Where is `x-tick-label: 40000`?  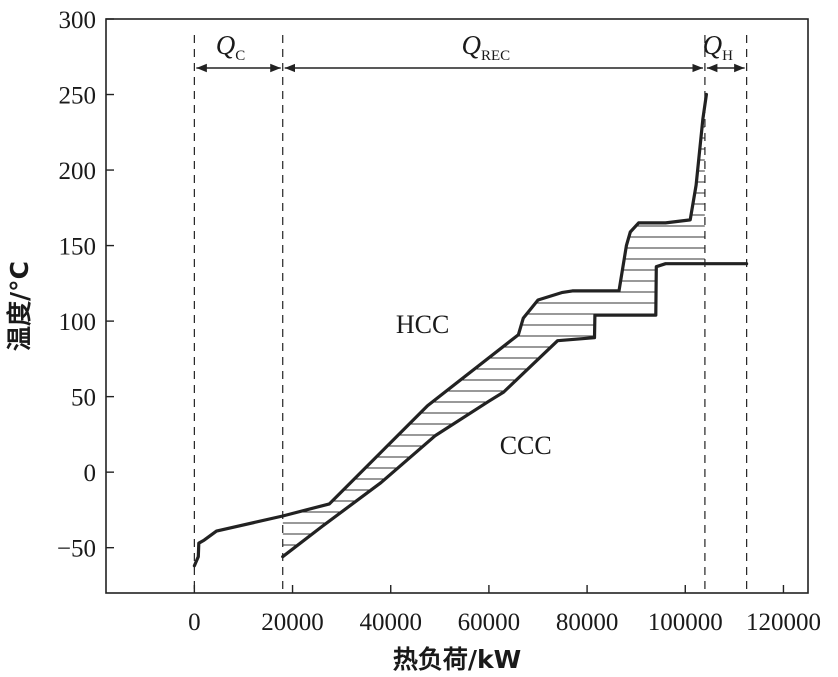 x-tick-label: 40000 is located at coordinates (390, 622).